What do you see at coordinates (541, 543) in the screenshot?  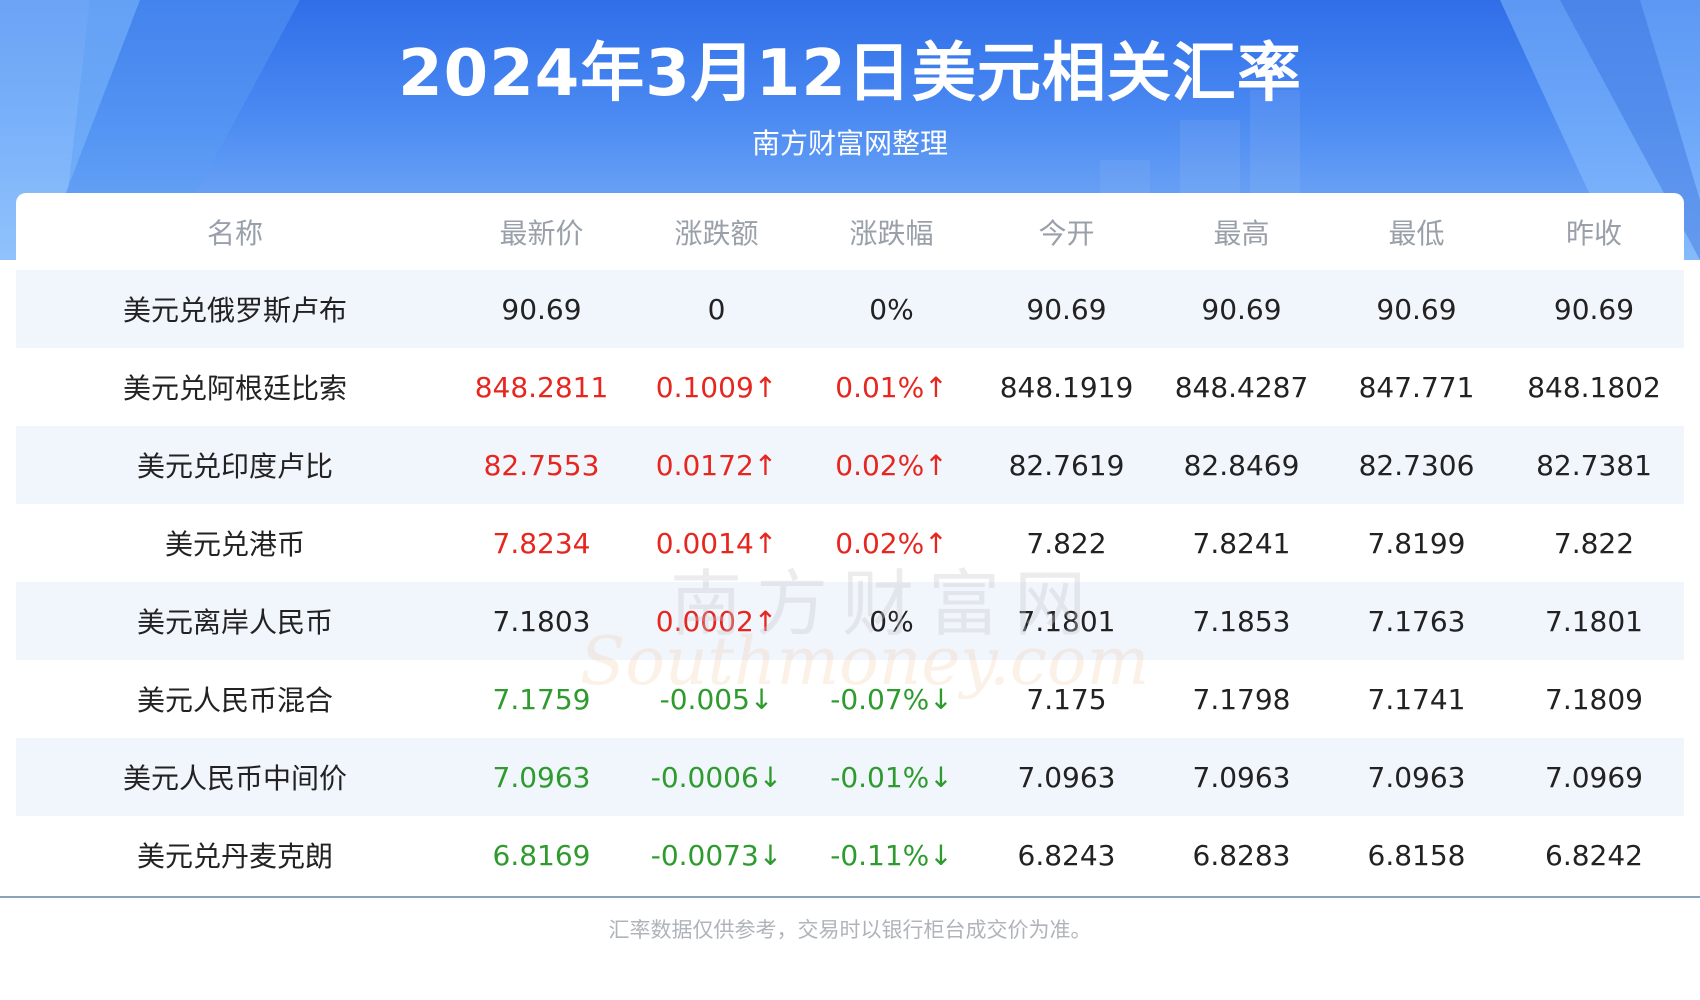 I see `cell-latest: 7.8234` at bounding box center [541, 543].